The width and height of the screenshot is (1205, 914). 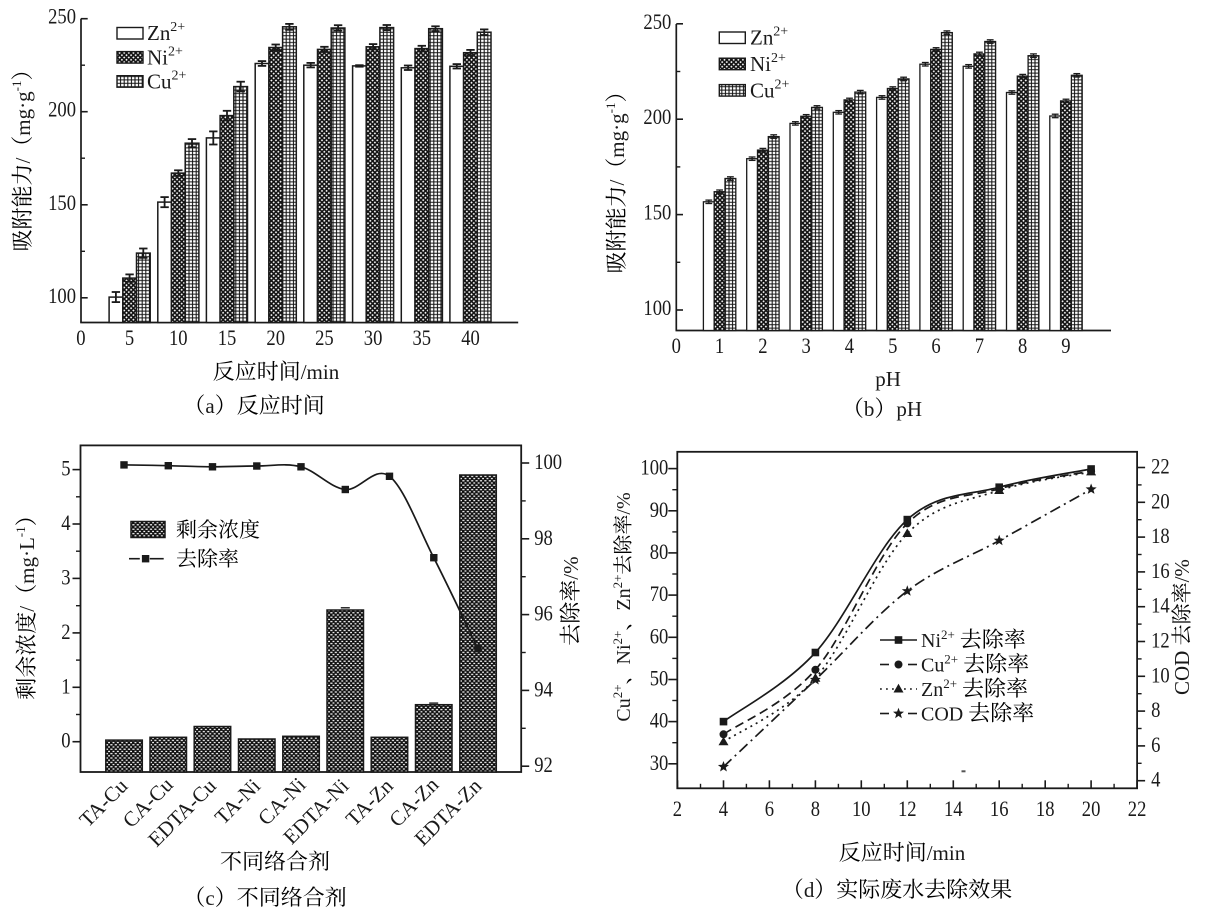 What do you see at coordinates (659, 635) in the screenshot?
I see `svg-text: 60` at bounding box center [659, 635].